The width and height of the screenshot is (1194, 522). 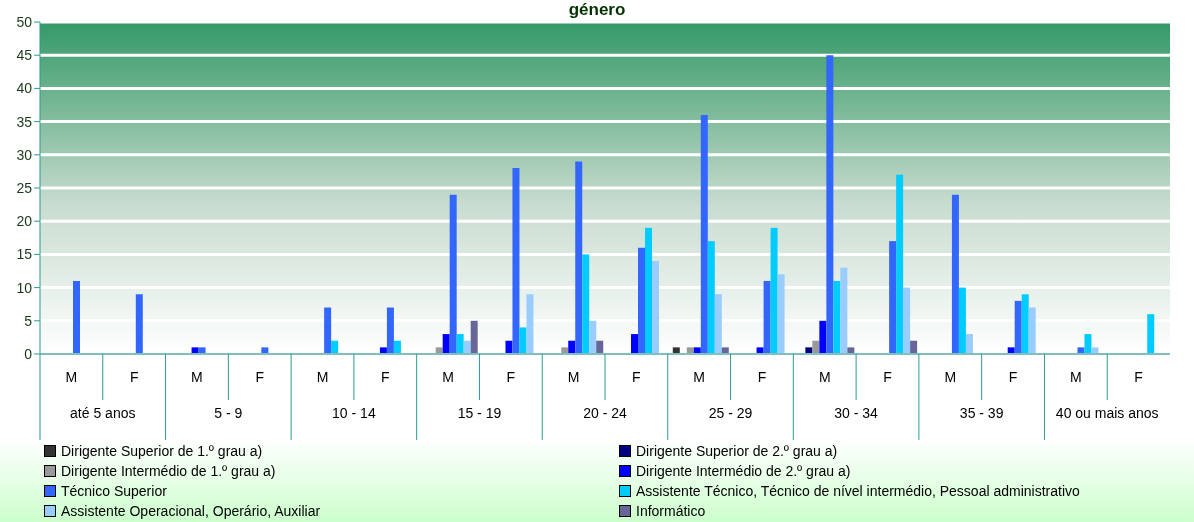 I want to click on y-tick-label: 0, so click(x=28, y=353).